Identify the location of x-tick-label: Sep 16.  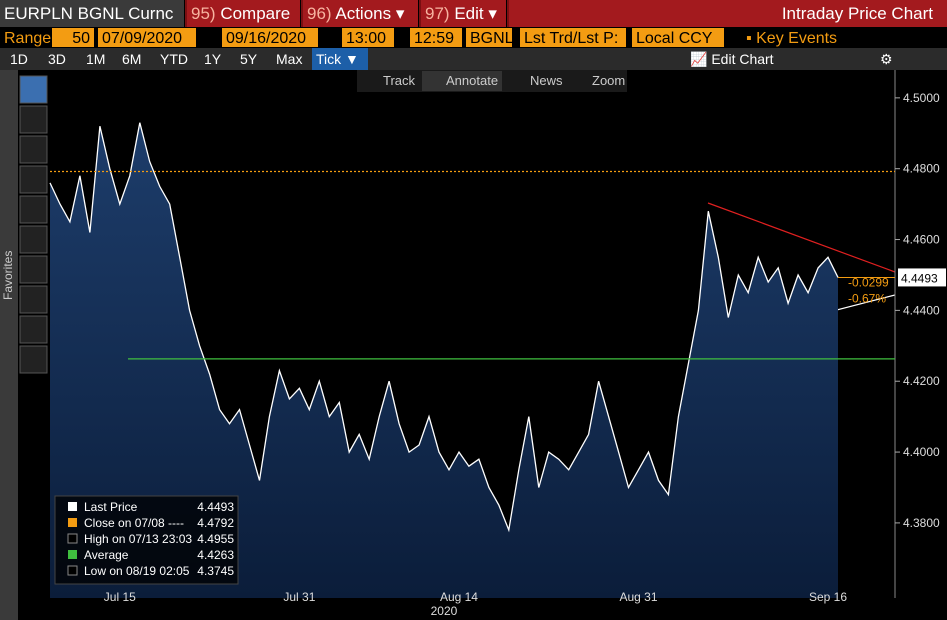
(828, 597).